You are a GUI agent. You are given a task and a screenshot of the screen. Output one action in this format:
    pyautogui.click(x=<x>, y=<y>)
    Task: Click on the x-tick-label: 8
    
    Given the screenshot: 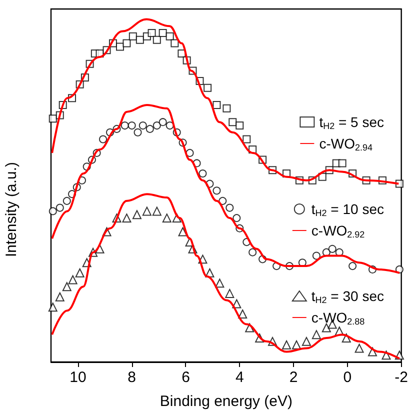 What is the action you would take?
    pyautogui.click(x=132, y=377)
    